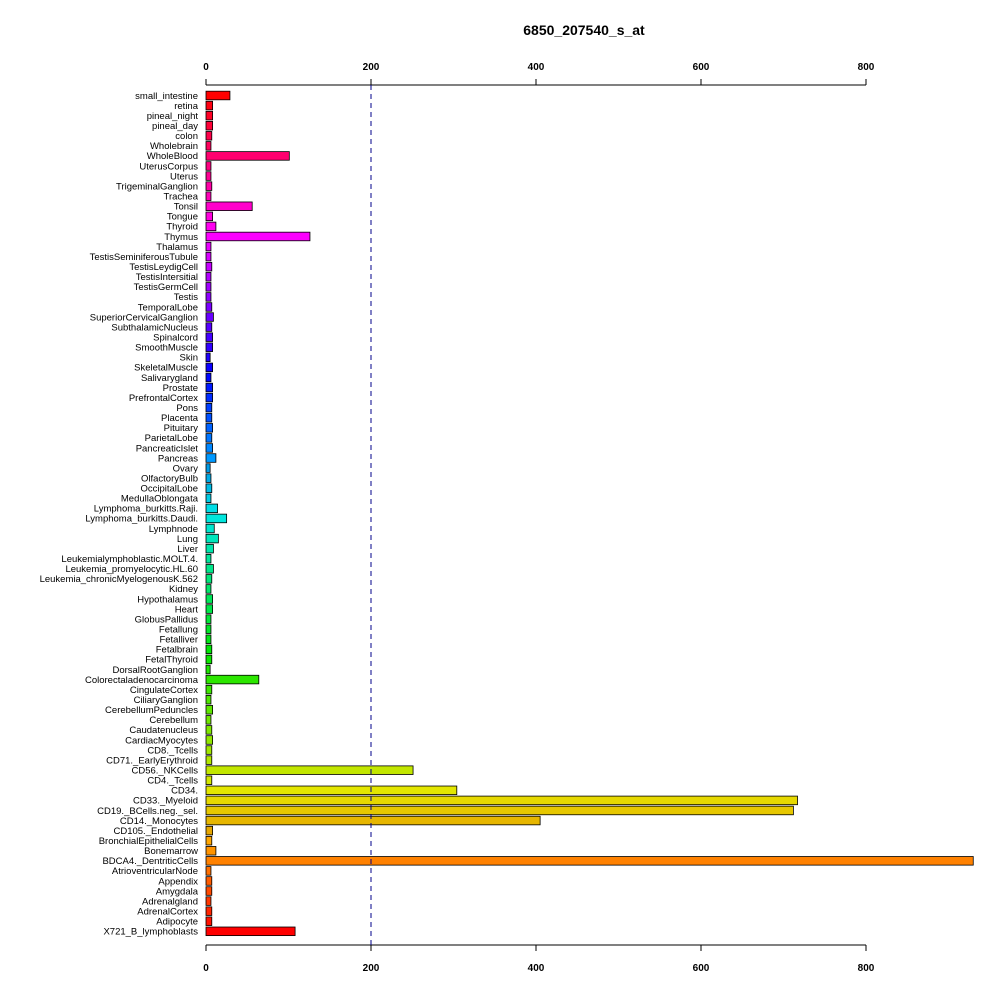 This screenshot has width=1000, height=1005. Describe the element at coordinates (208, 468) in the screenshot. I see `bar-Ovary` at that location.